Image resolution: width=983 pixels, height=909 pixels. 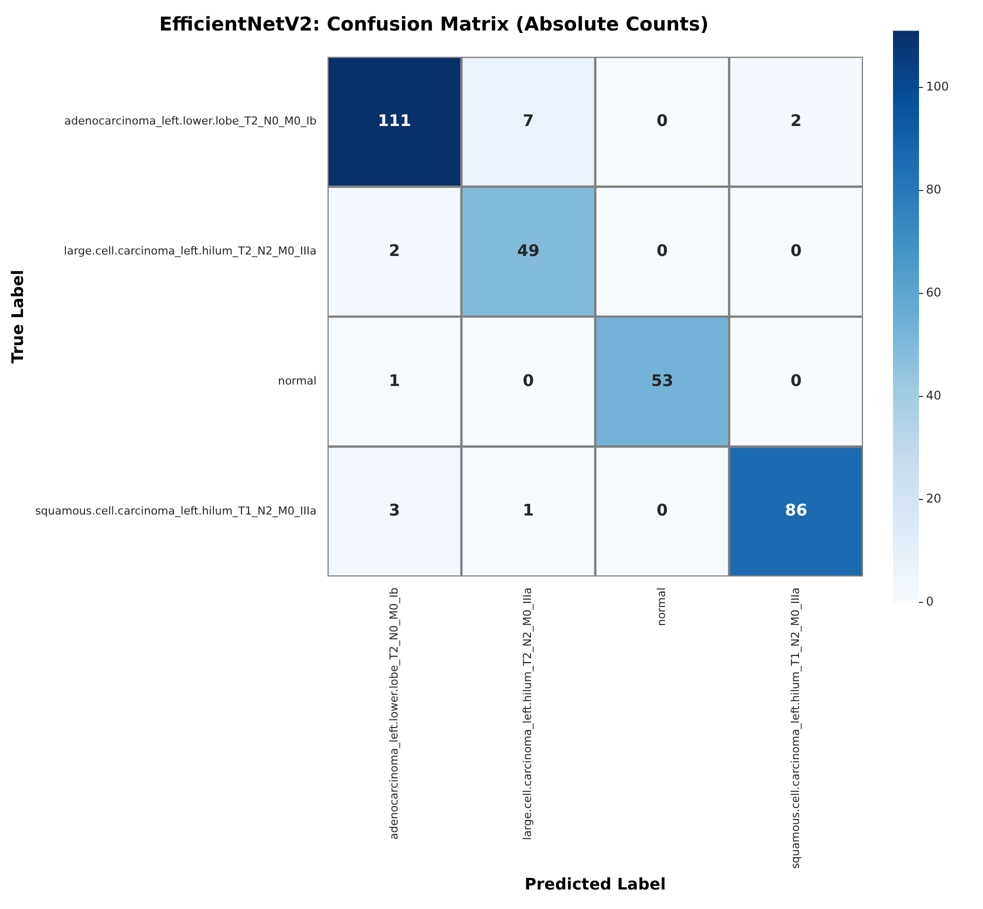 What do you see at coordinates (527, 713) in the screenshot?
I see `x-tick-label: large.cell.carcinoma_left.hilum_T2_N2_M0_IIIa` at bounding box center [527, 713].